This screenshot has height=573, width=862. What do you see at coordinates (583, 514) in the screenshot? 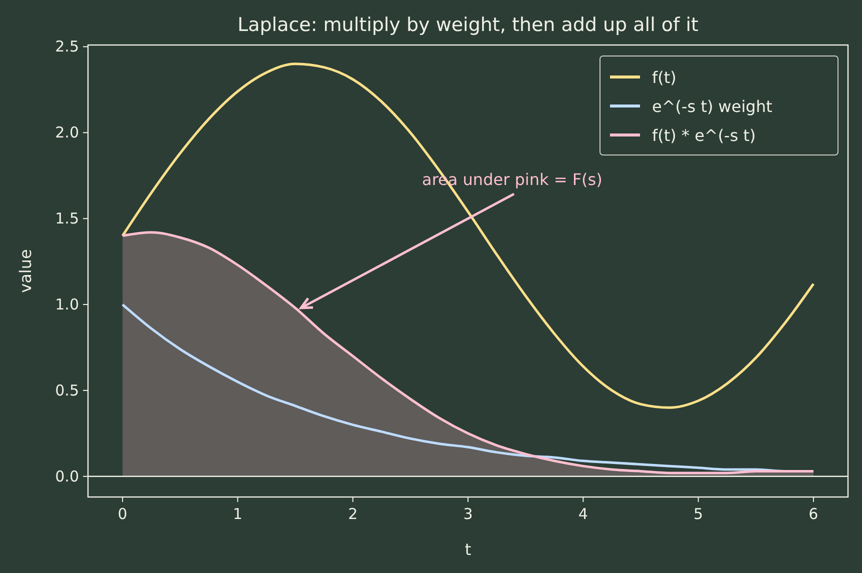
I see `x-tick-label: 4` at bounding box center [583, 514].